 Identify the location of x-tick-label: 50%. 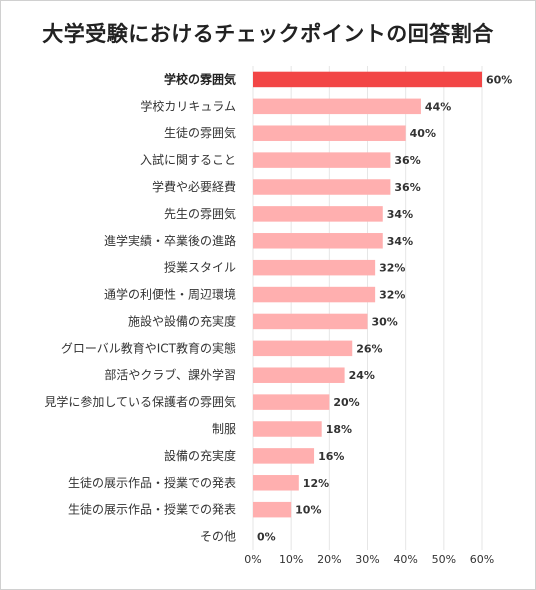
(444, 559).